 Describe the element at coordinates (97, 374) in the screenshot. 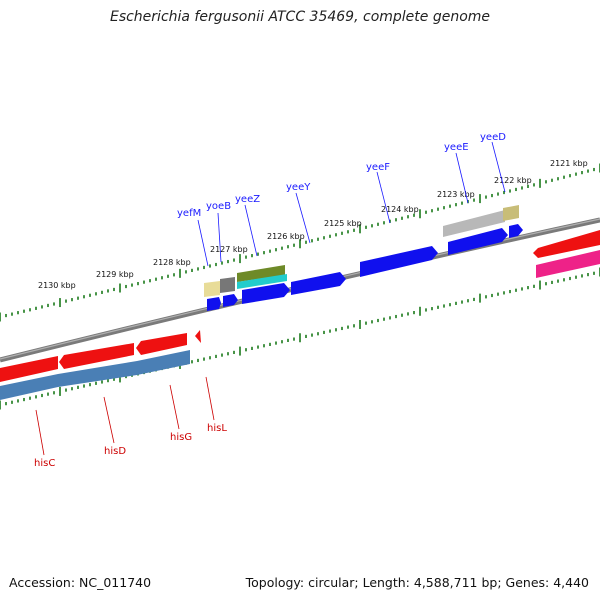

I see `gene-hisD` at that location.